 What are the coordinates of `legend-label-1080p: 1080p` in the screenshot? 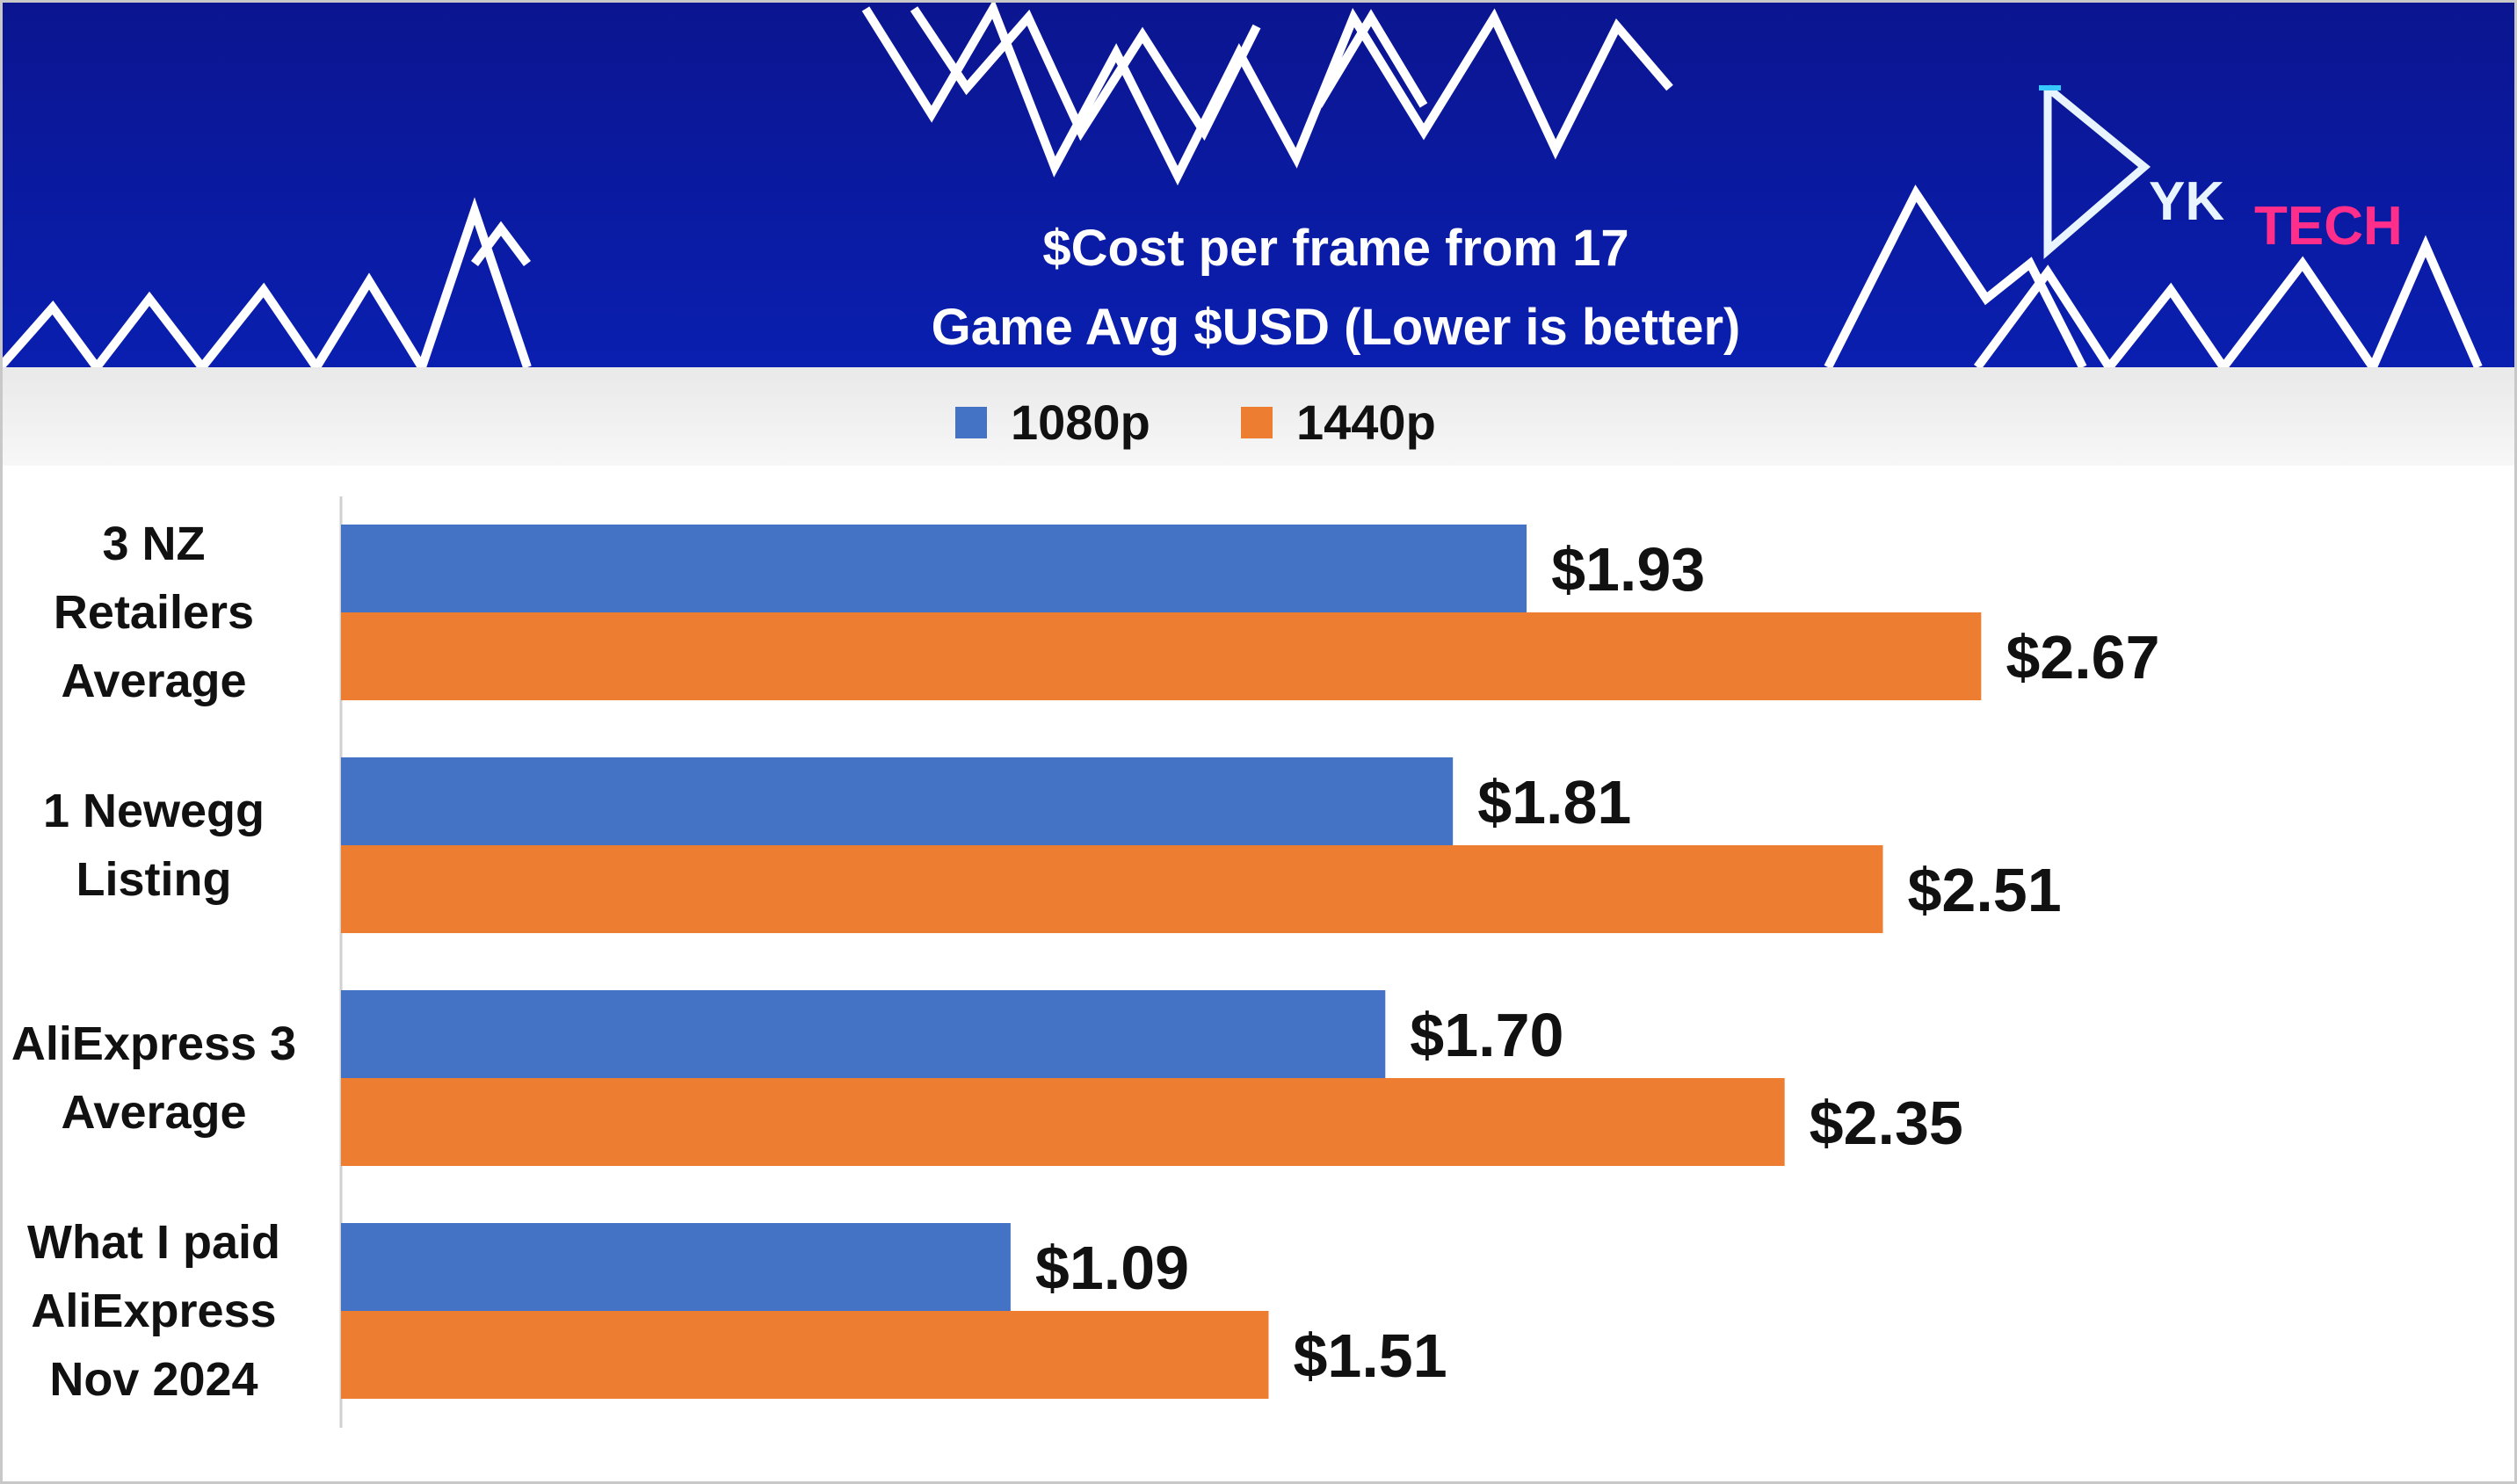 It's located at (1081, 422).